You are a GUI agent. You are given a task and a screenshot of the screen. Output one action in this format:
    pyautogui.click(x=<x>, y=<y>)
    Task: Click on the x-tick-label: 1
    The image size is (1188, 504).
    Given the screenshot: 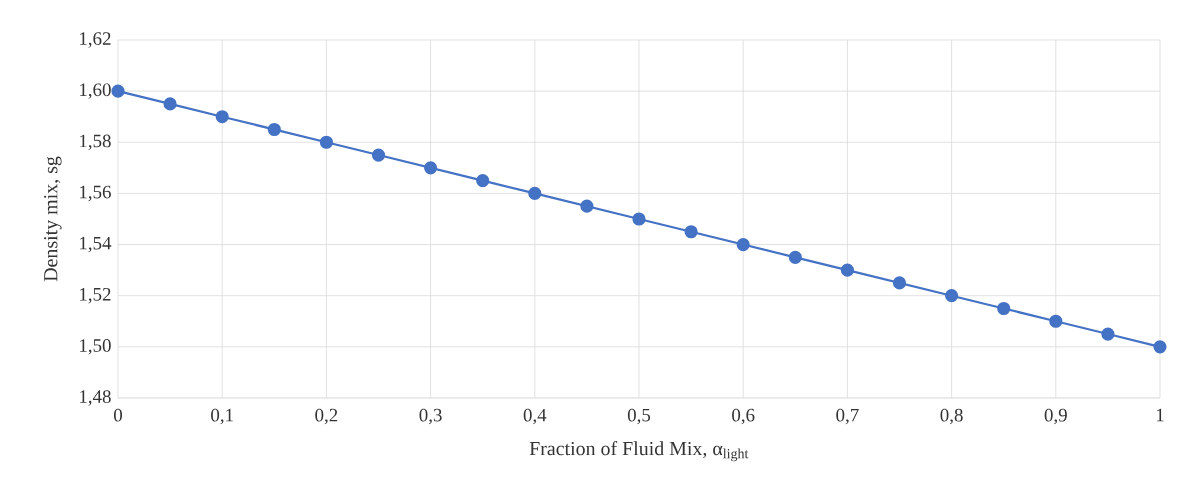 What is the action you would take?
    pyautogui.click(x=1160, y=415)
    